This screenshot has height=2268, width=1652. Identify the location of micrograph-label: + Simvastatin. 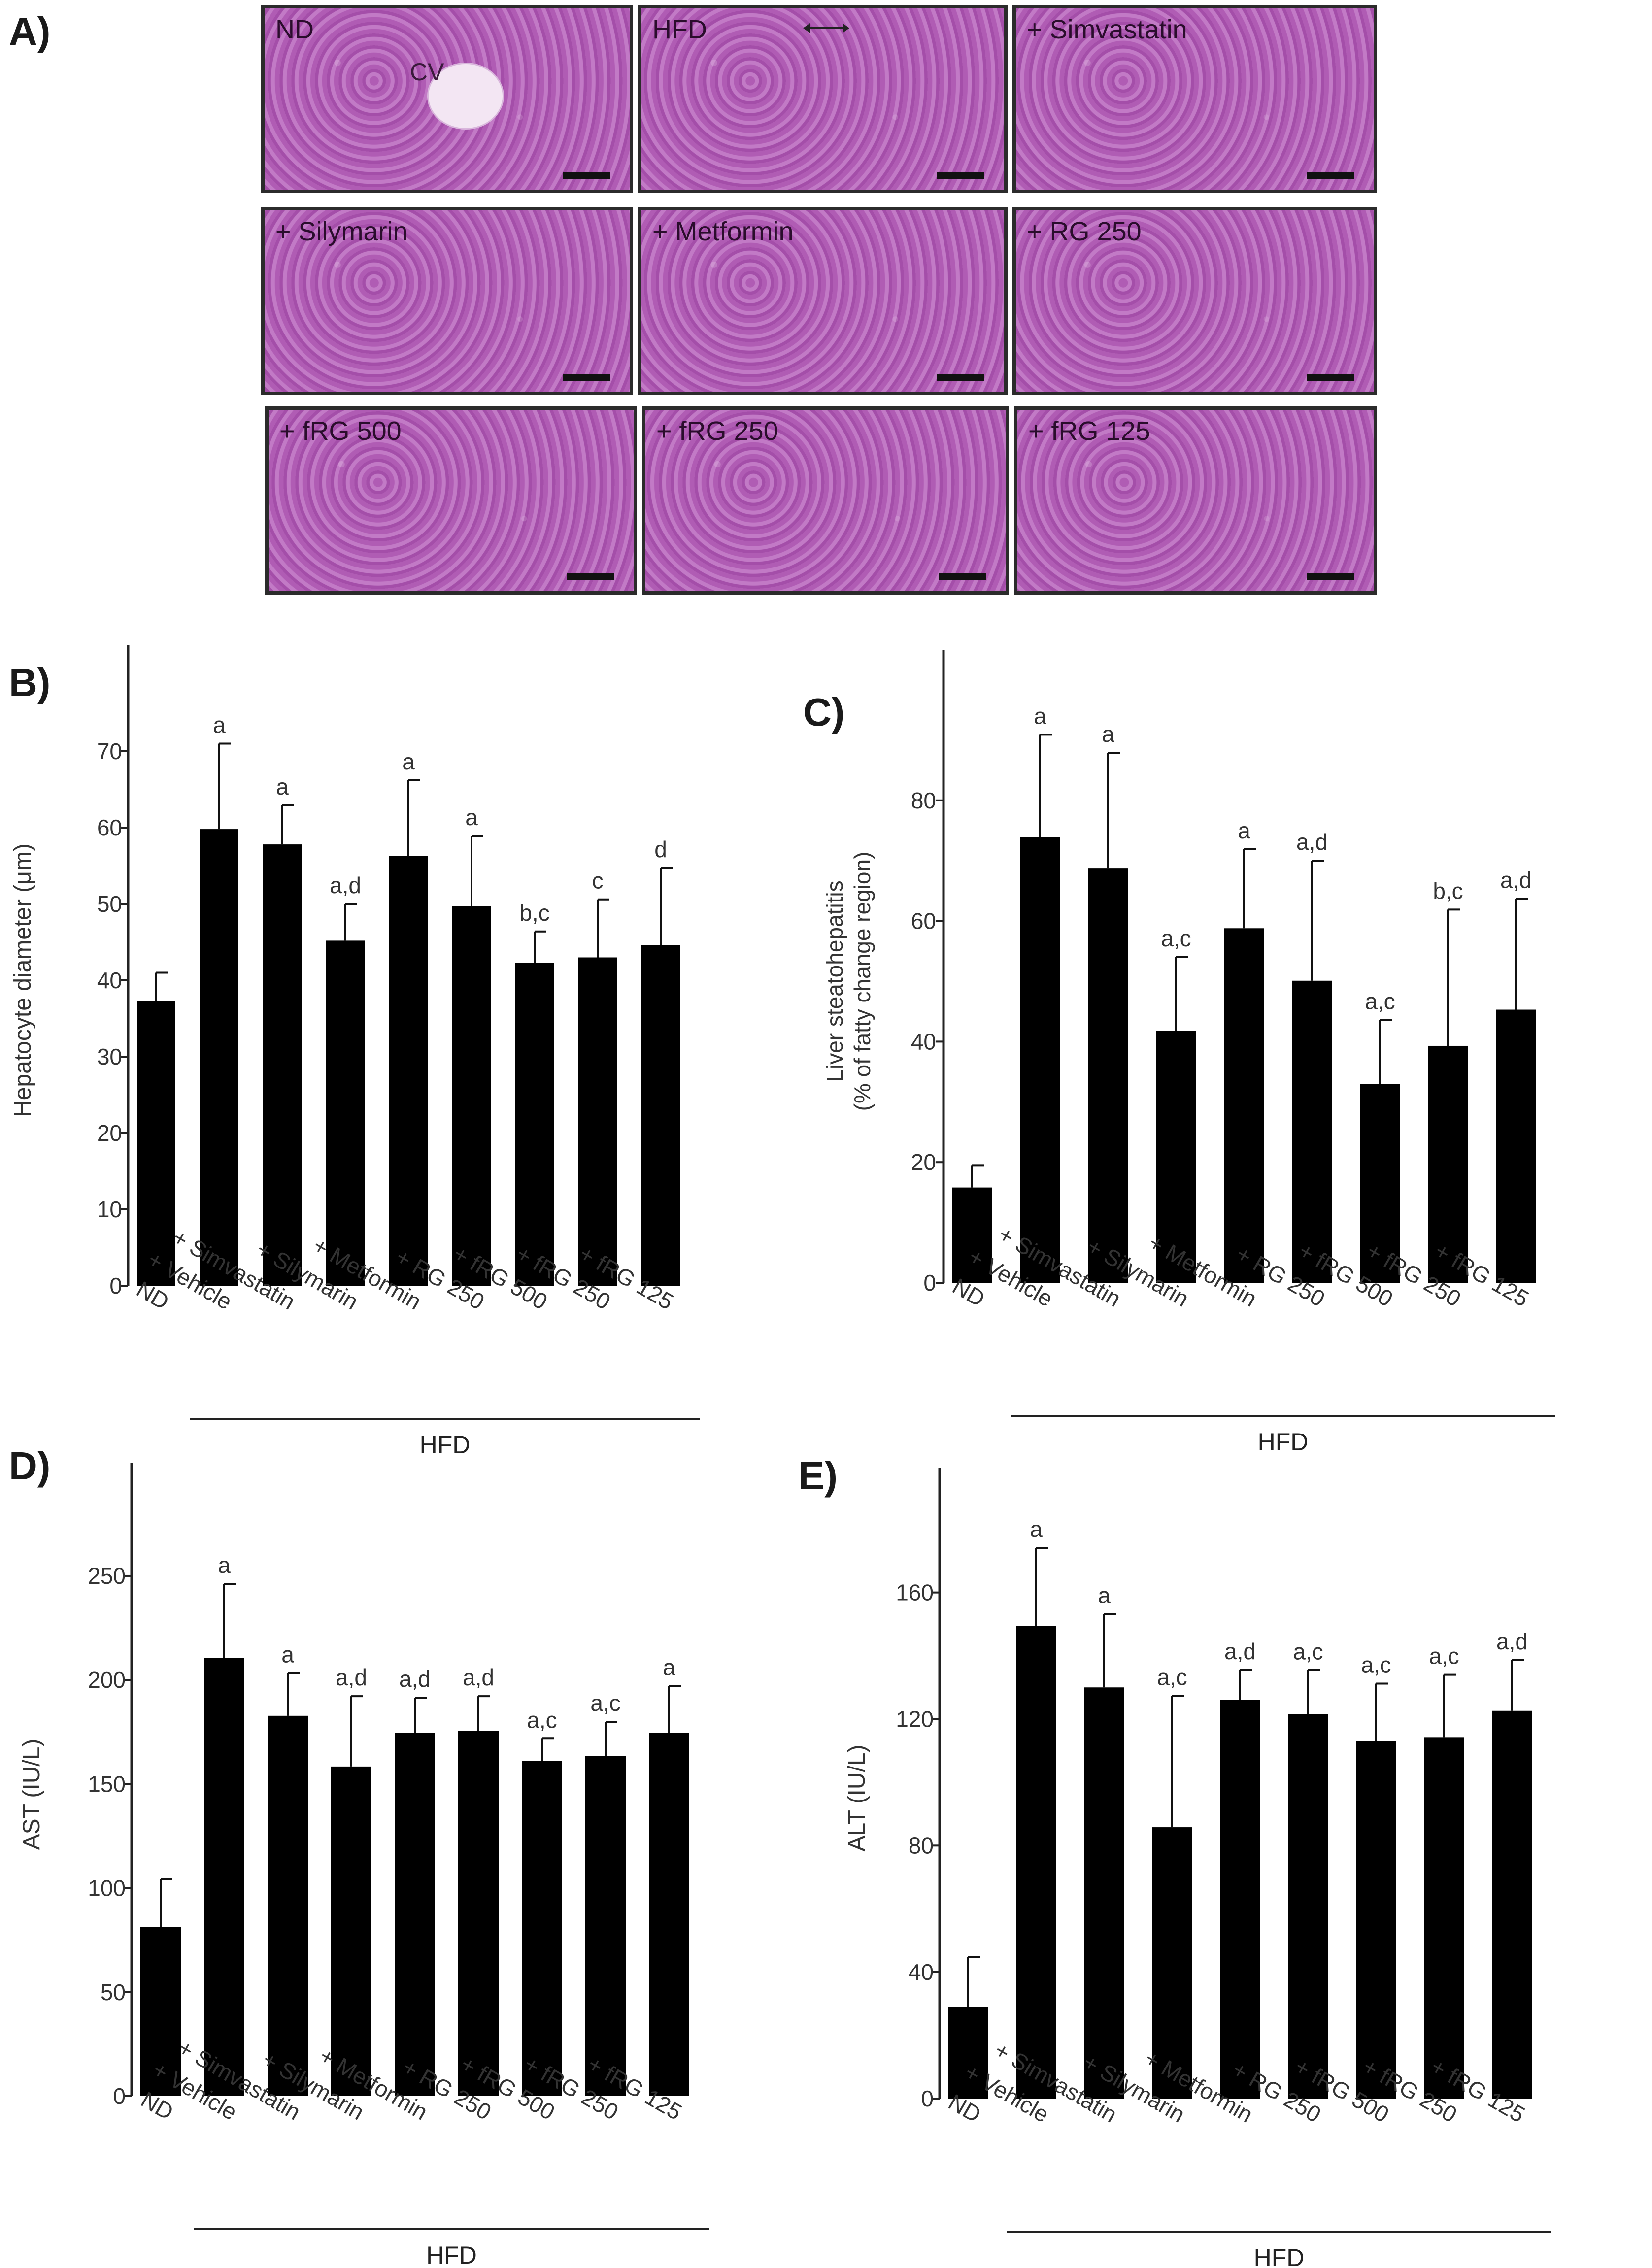
(1107, 29).